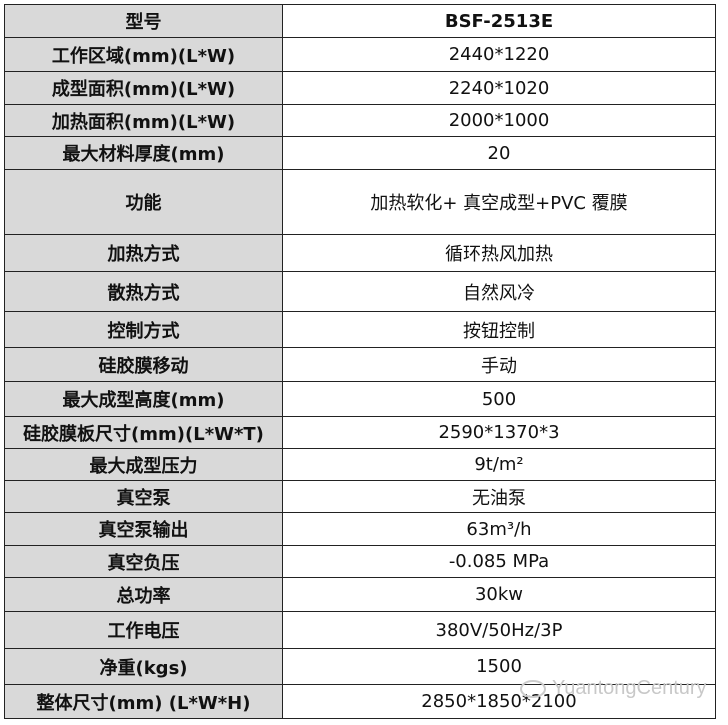 This screenshot has height=725, width=728. I want to click on spec-label: 整体尺寸(mm) (L*W*H), so click(143, 701).